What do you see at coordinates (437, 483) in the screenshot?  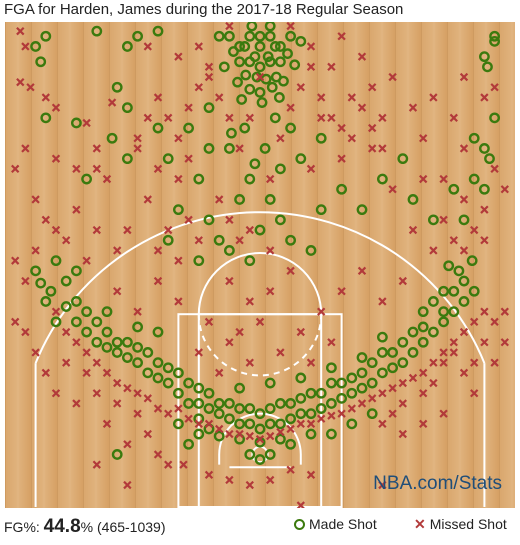 I see `watermark: NBA.com/Stats` at bounding box center [437, 483].